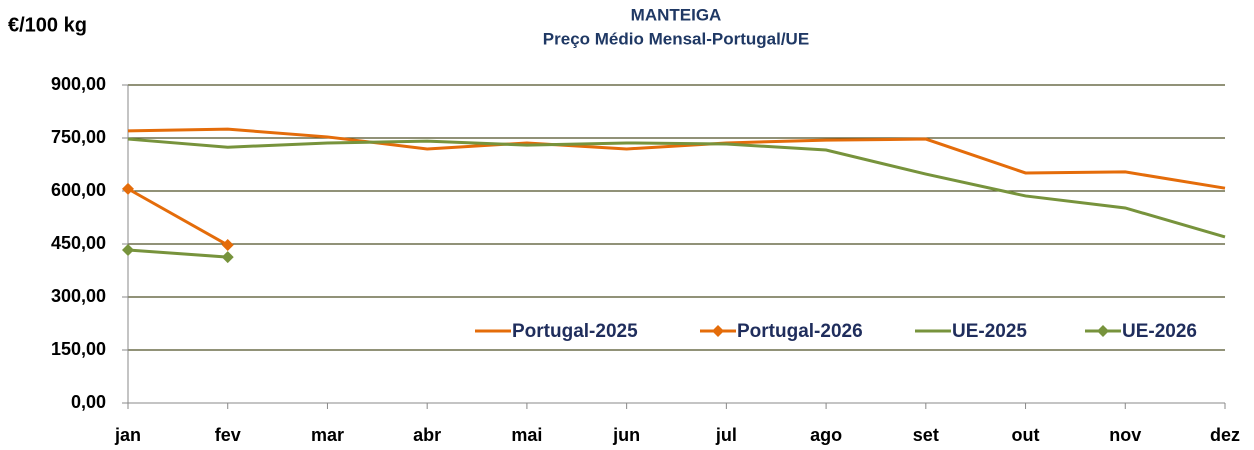 The width and height of the screenshot is (1254, 450). I want to click on y-tick-label: 600,00, so click(78, 190).